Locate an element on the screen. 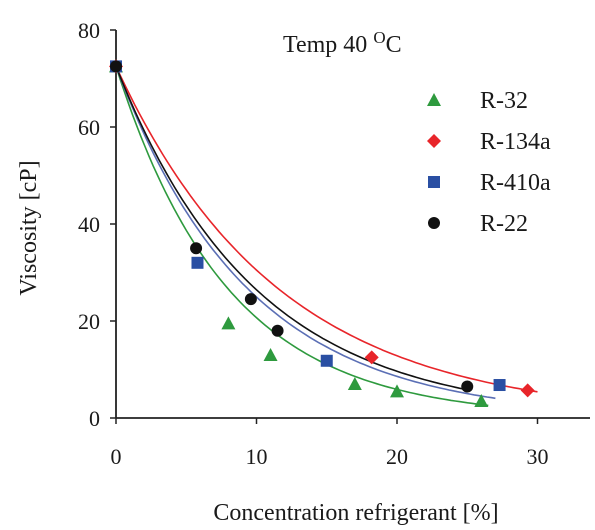  legend-marker-r-134a is located at coordinates (434, 141).